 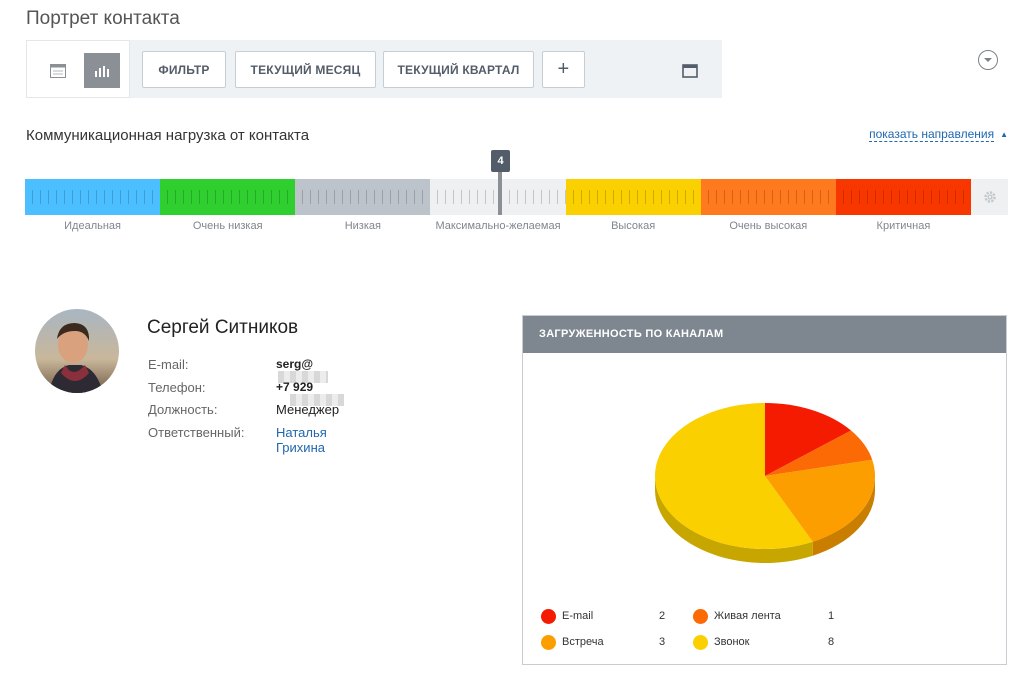 I want to click on list-view-button, so click(x=58, y=70).